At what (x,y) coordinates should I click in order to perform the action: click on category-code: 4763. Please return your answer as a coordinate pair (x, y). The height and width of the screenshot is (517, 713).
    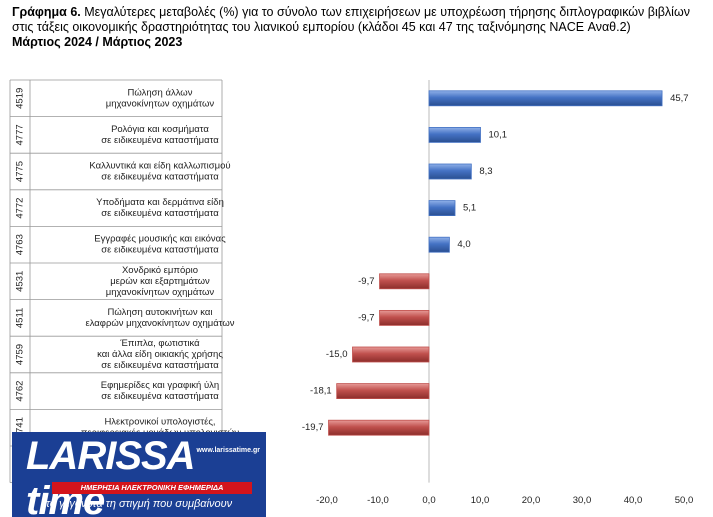
    Looking at the image, I should click on (20, 244).